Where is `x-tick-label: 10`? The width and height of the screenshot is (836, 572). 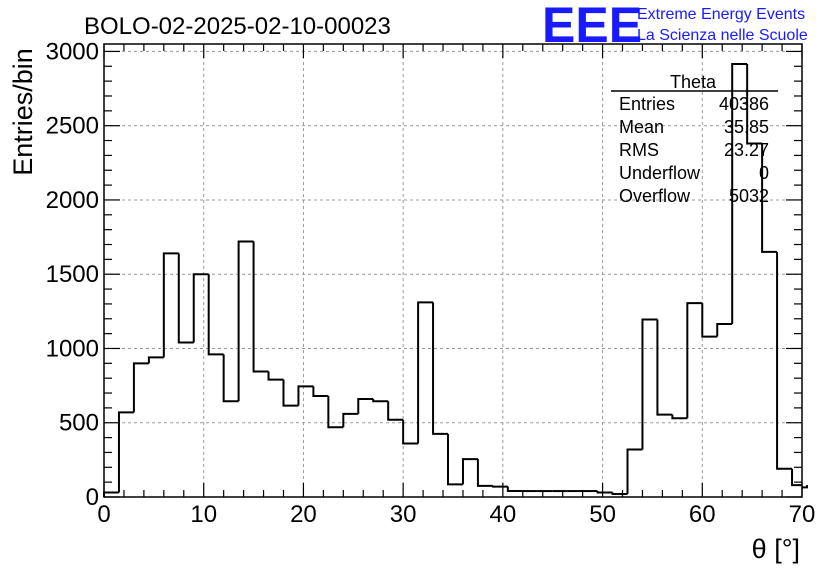
x-tick-label: 10 is located at coordinates (203, 514).